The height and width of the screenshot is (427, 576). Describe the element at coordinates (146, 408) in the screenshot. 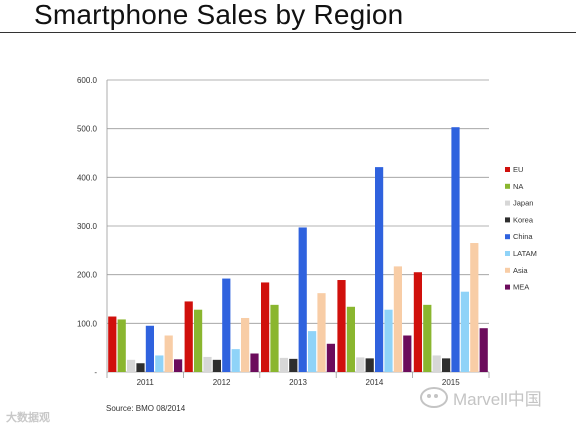

I see `source-note: Source: BMO 08/2014` at that location.